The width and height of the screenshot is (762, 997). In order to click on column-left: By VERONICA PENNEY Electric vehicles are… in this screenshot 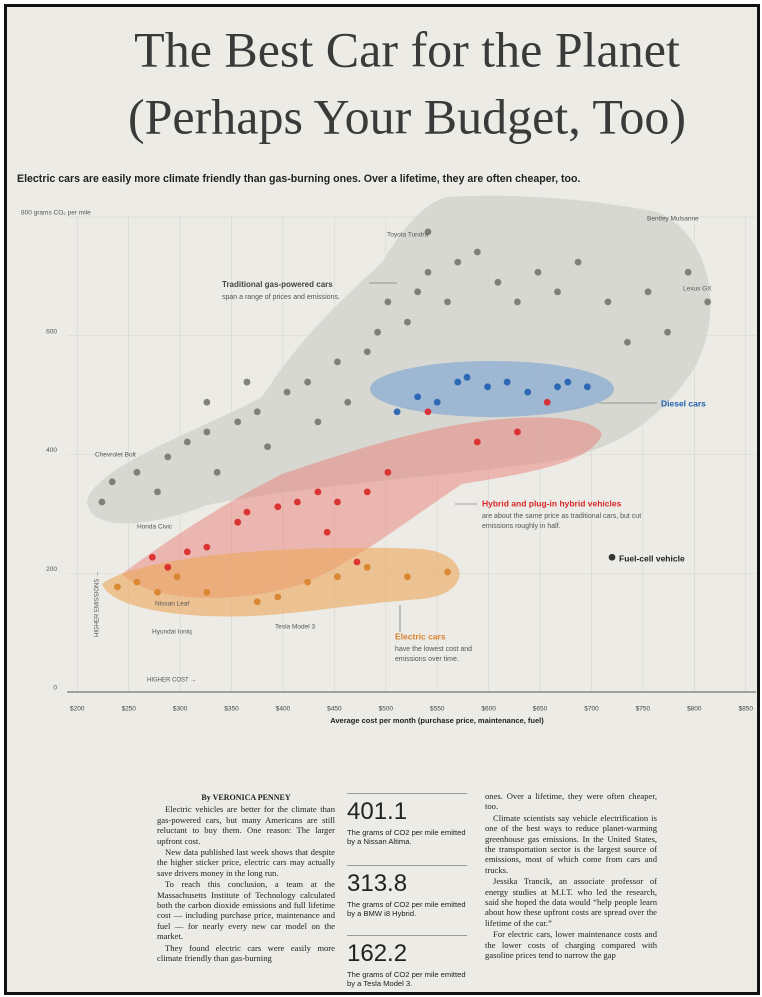, I will do `click(246, 879)`.